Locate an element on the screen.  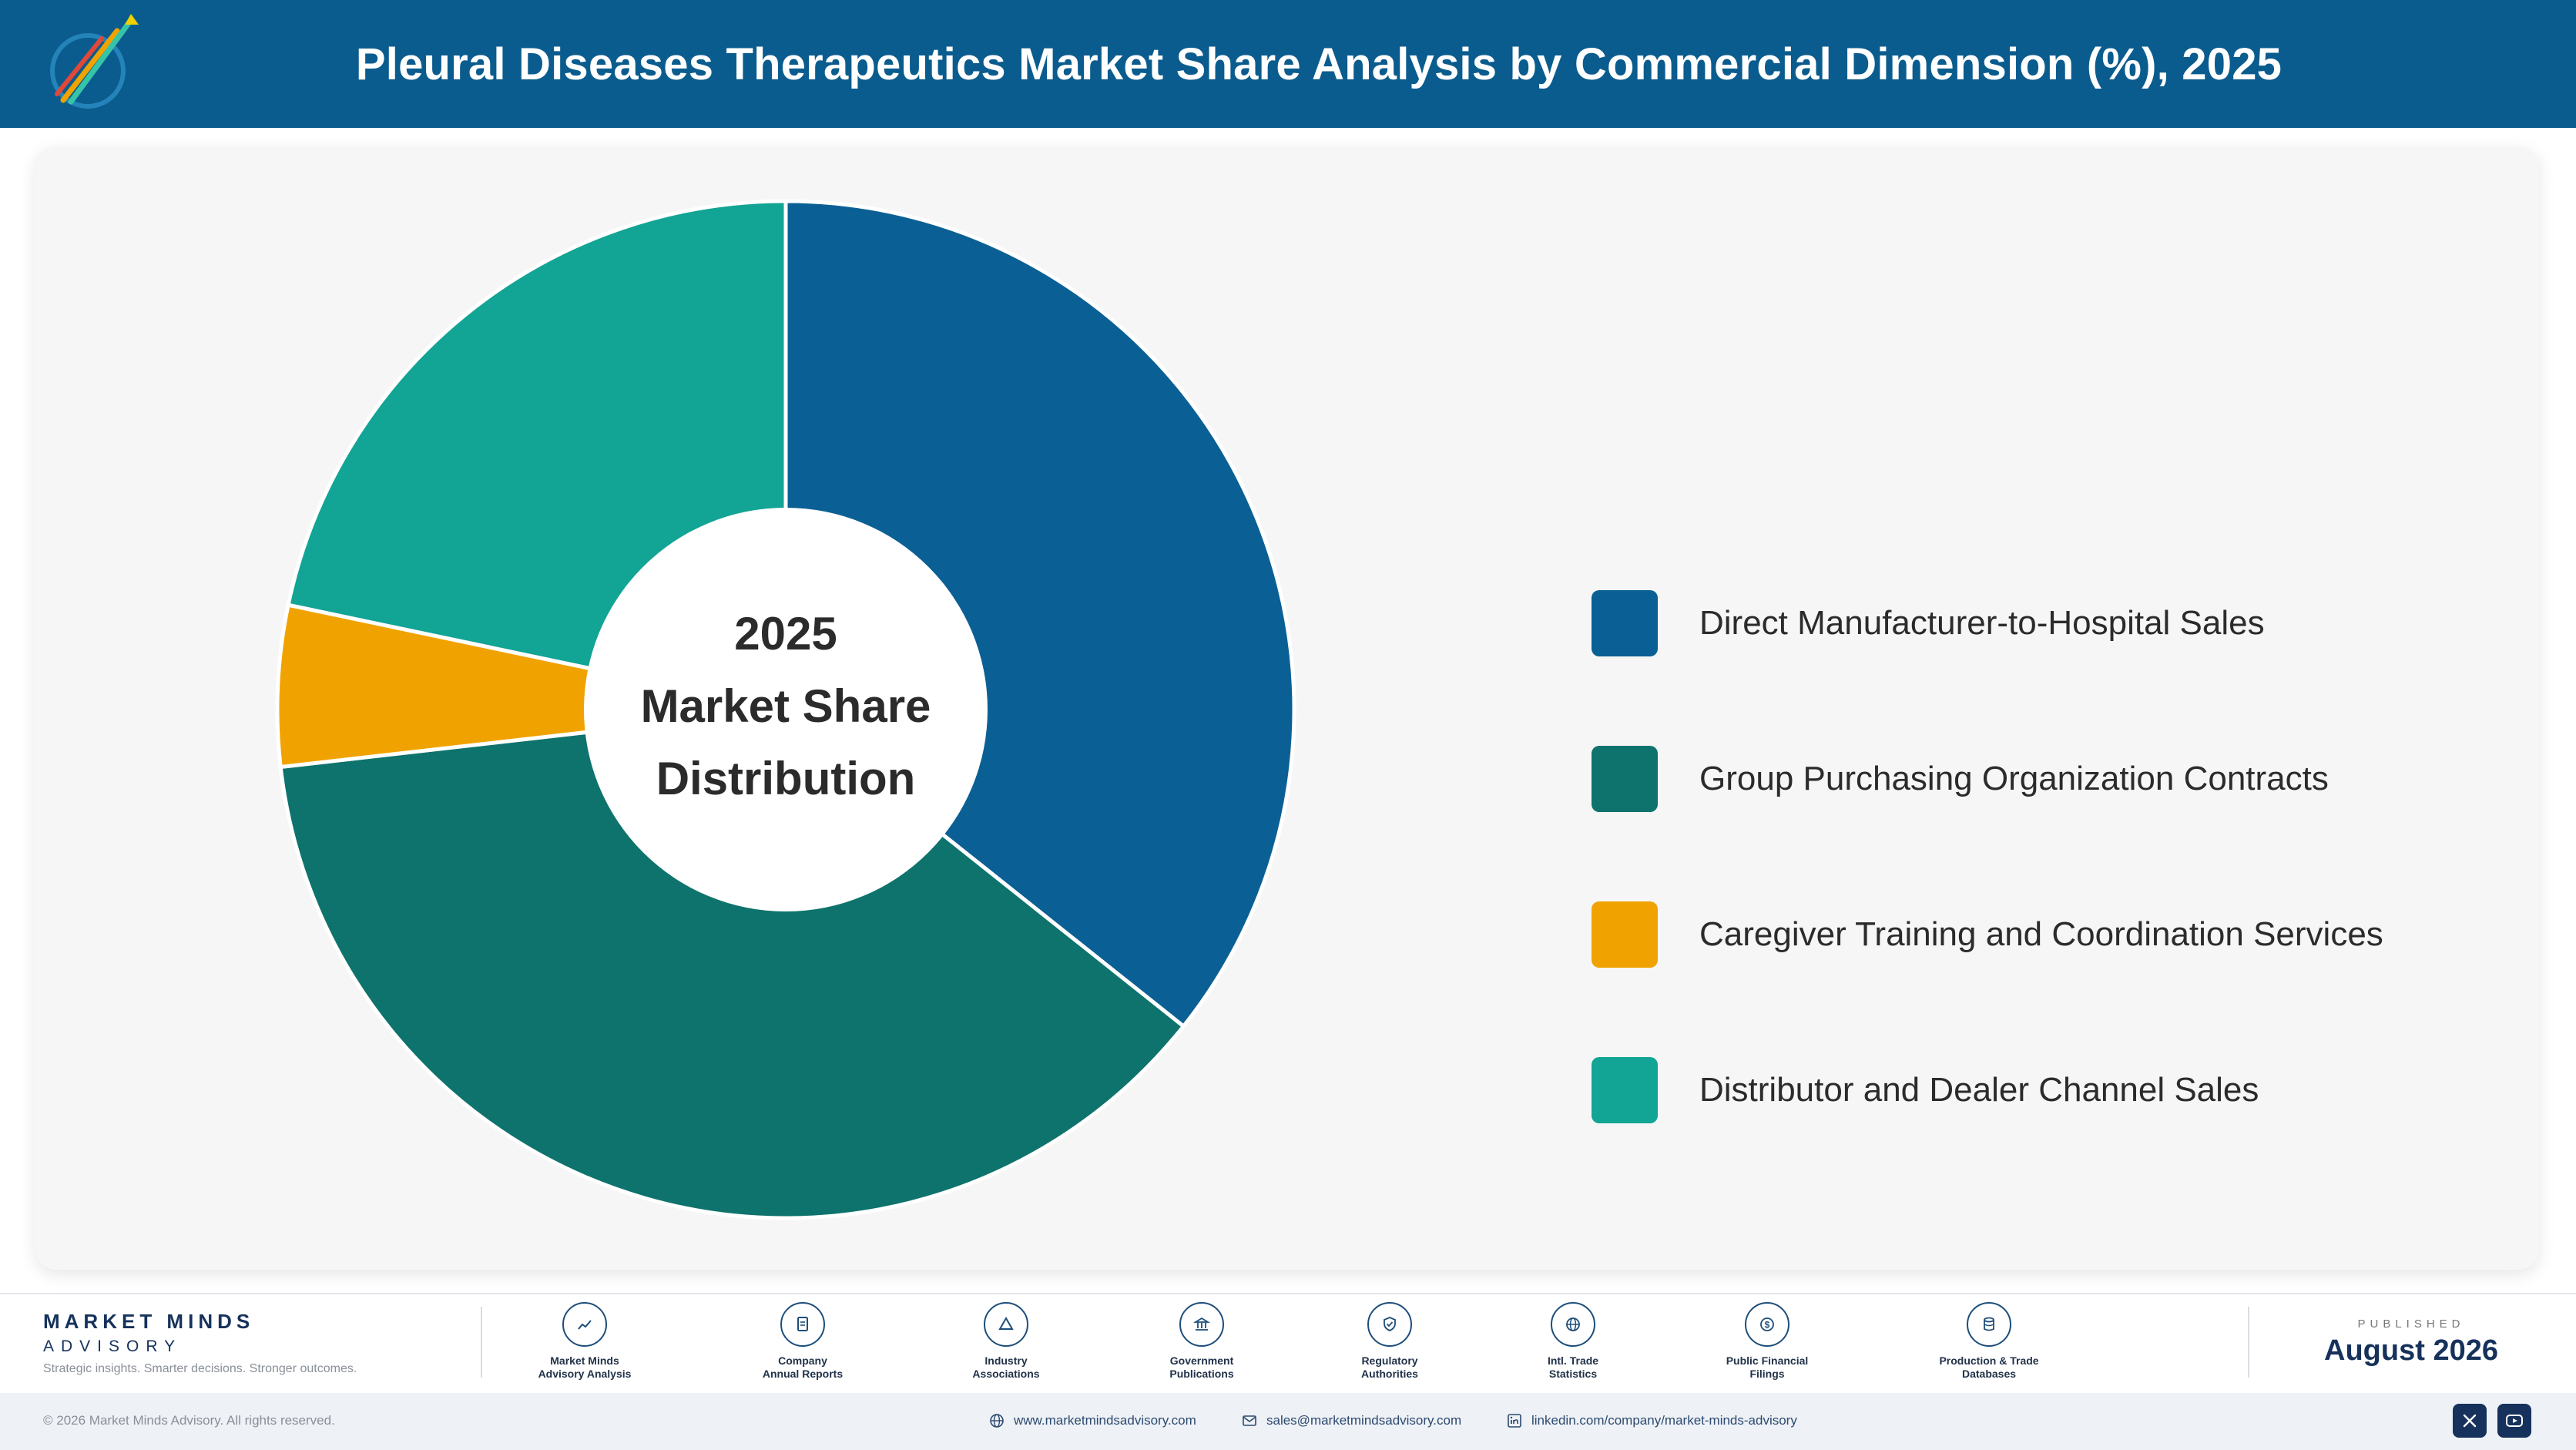
legend-label: Direct Manufacturer-to-Hospital Sales is located at coordinates (1982, 623).